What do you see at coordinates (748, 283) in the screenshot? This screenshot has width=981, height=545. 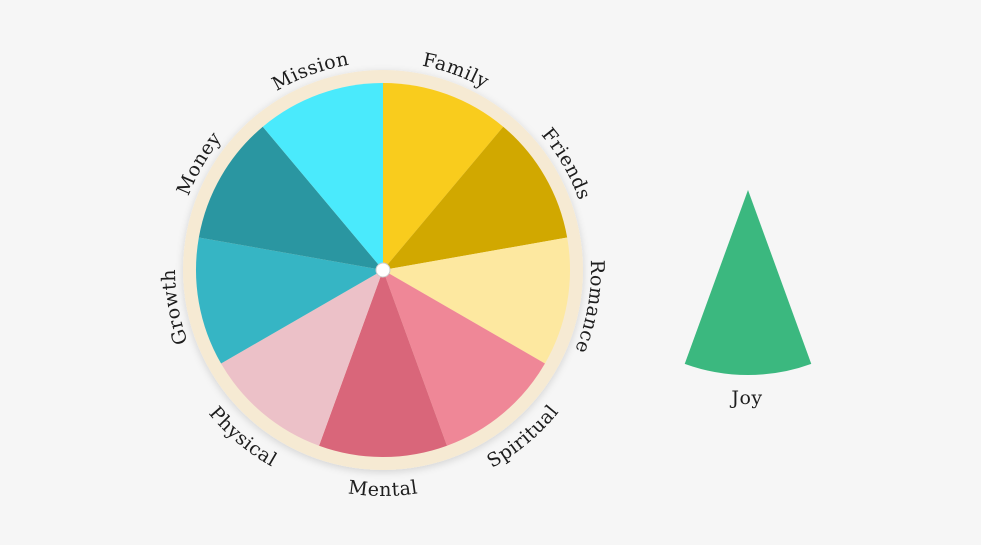 I see `detached-segment` at bounding box center [748, 283].